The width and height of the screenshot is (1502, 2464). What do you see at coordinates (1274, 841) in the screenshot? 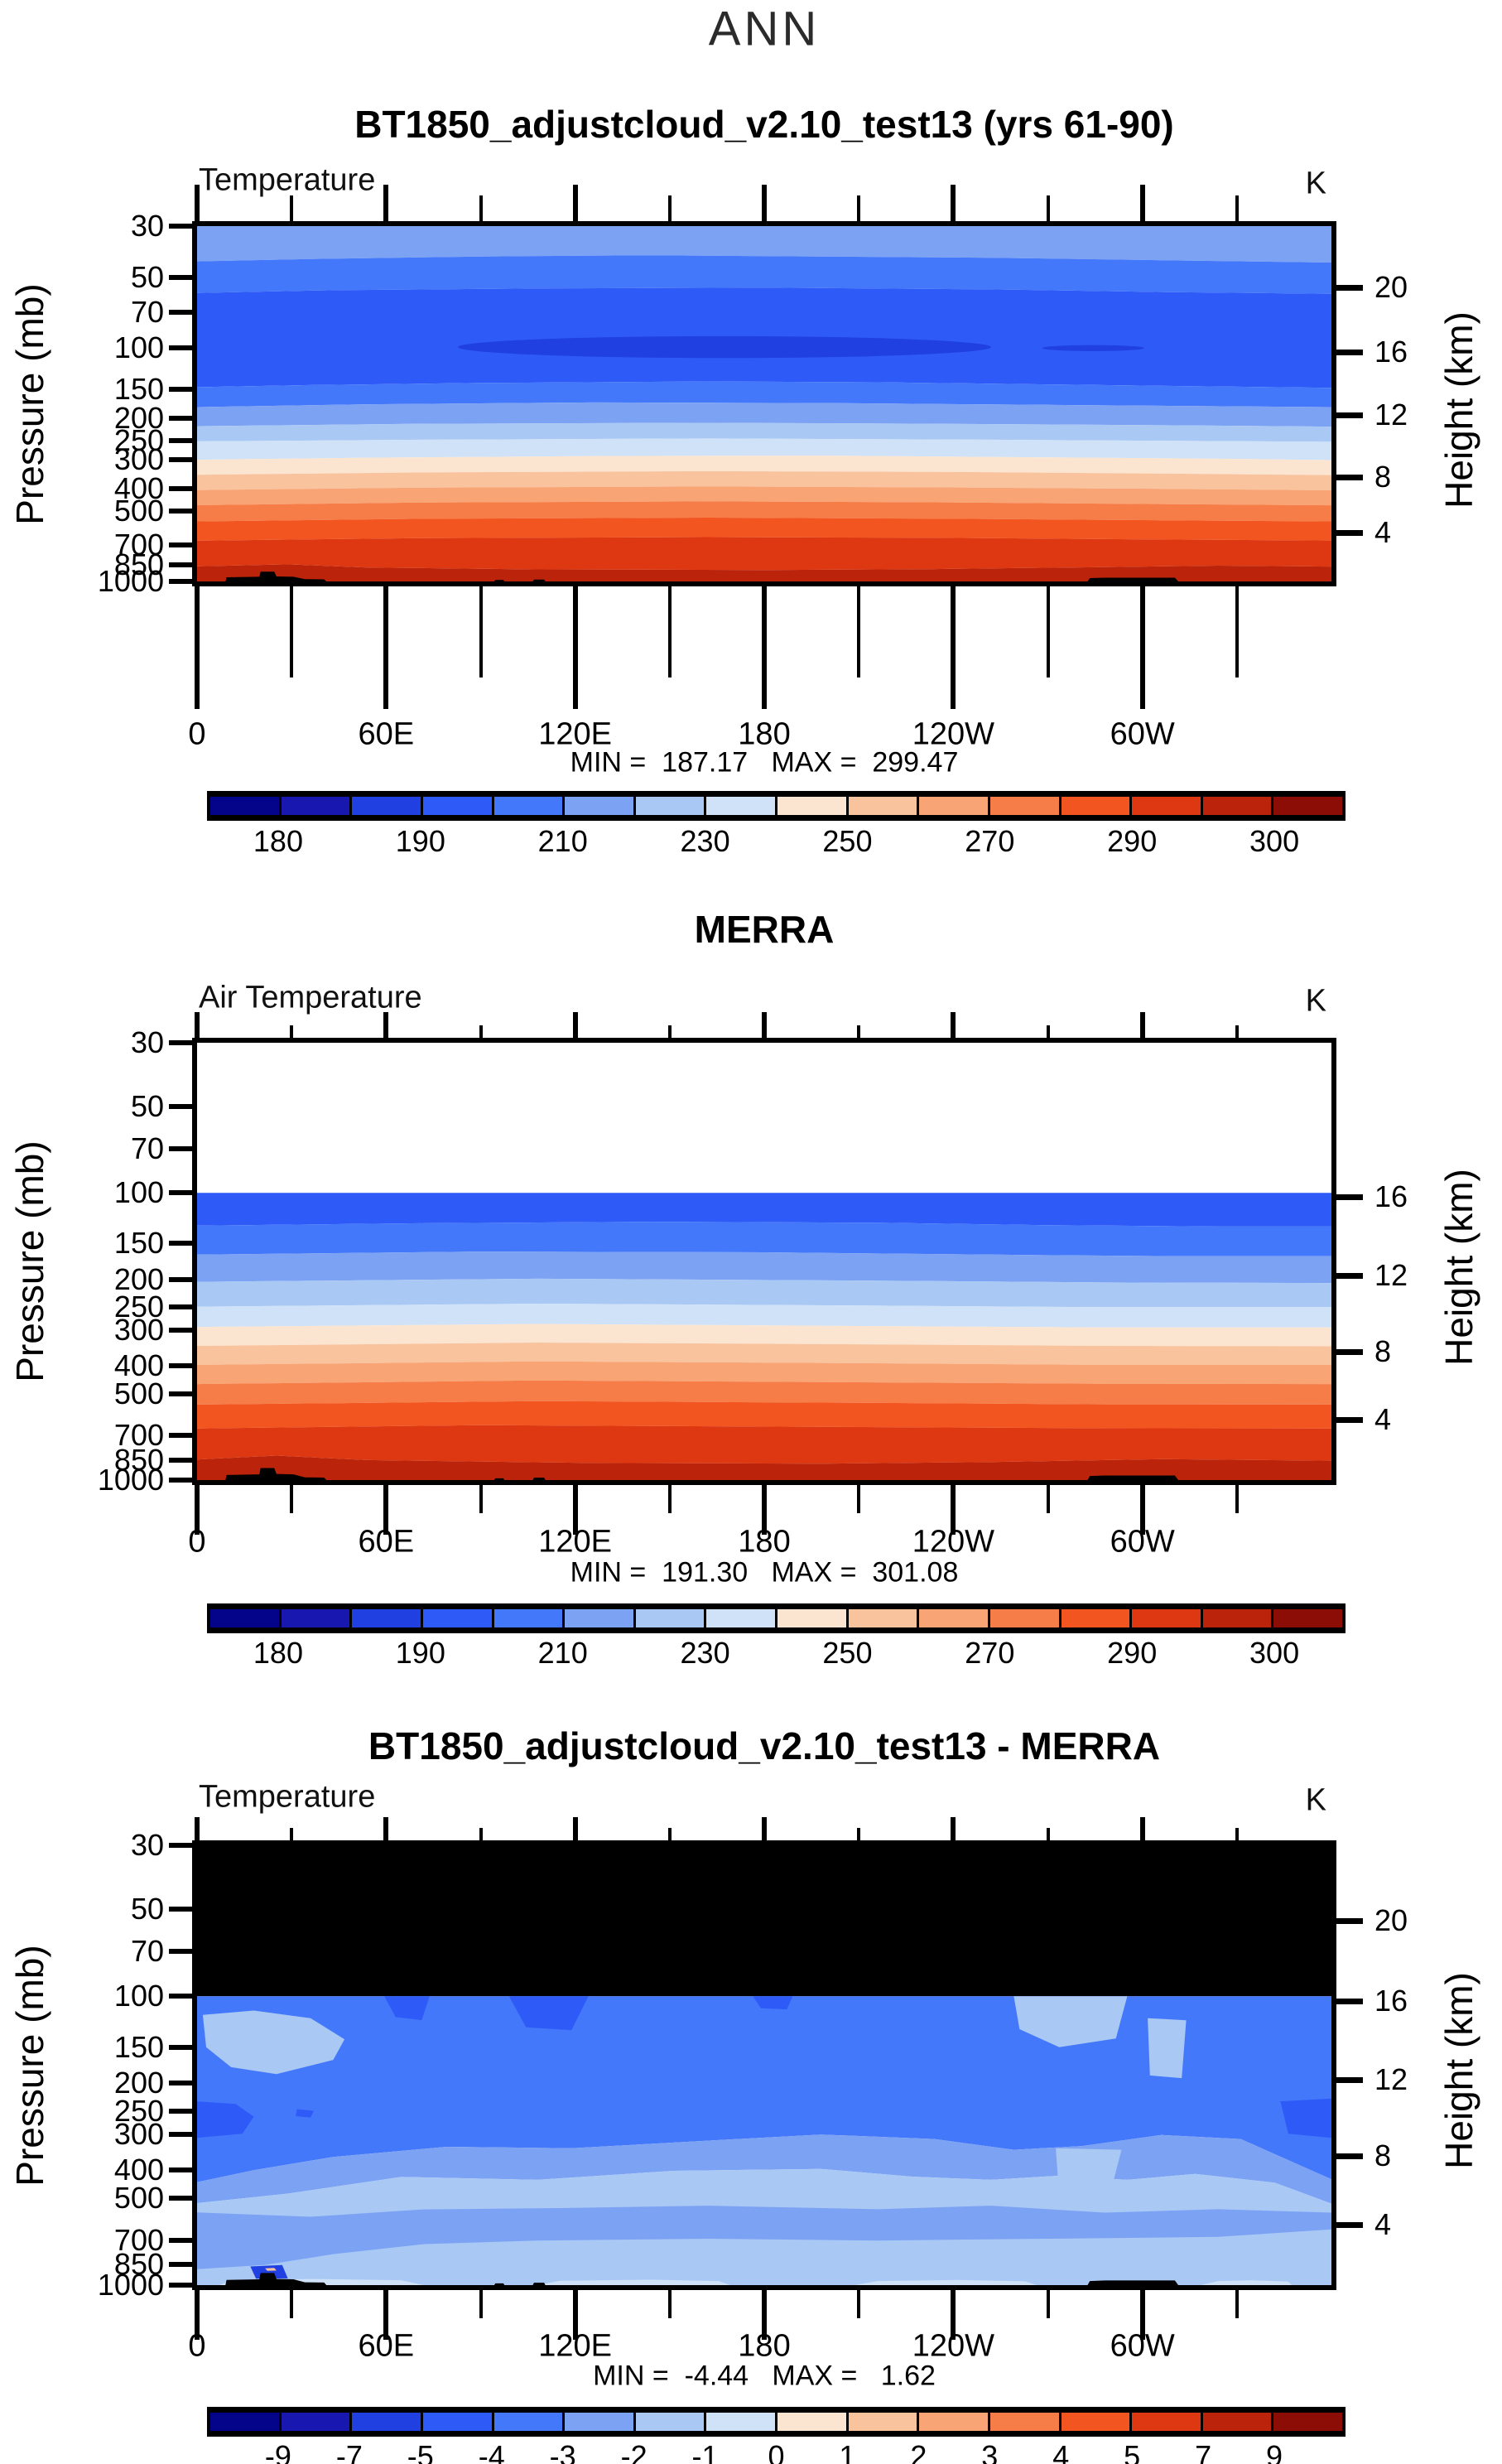
I see `panel-1-colorbar-label: 300` at bounding box center [1274, 841].